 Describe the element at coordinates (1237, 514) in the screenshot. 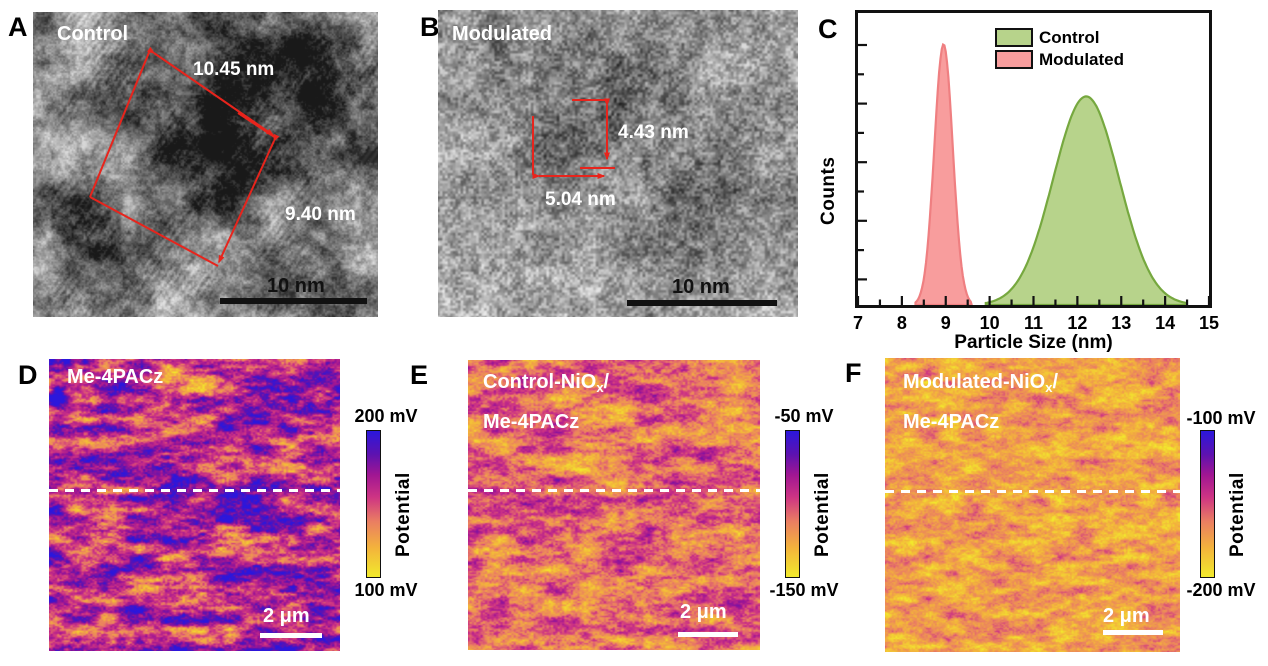

I see `colorbar-f-label: Potential` at that location.